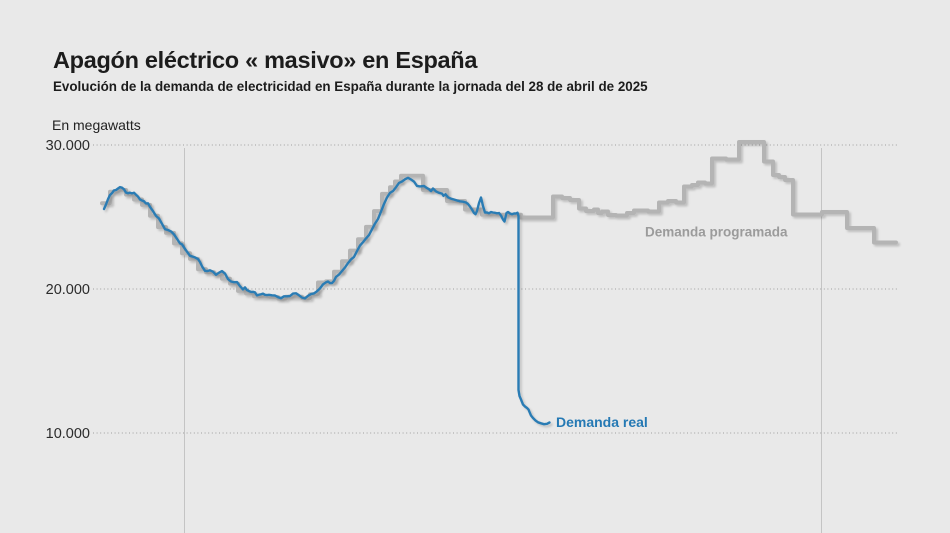  What do you see at coordinates (68, 146) in the screenshot?
I see `svg-text: 30.000` at bounding box center [68, 146].